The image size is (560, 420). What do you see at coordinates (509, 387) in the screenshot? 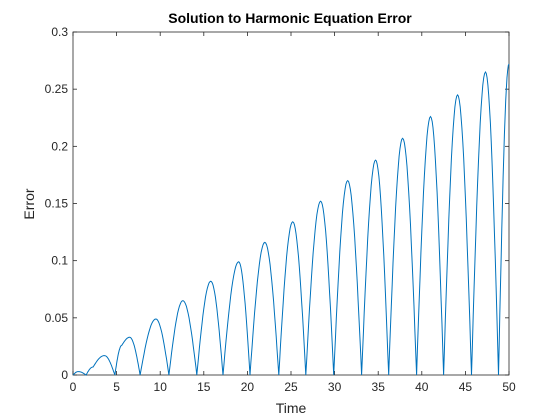
I see `x-tick-label: 50` at bounding box center [509, 387].